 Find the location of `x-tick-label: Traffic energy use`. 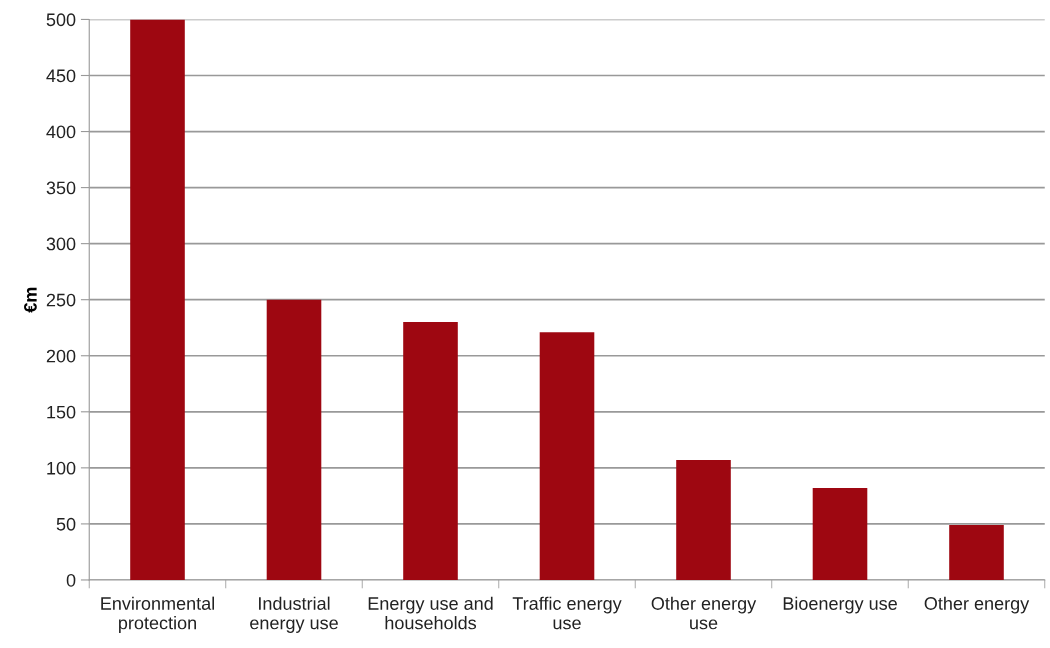

x-tick-label: Traffic energy use is located at coordinates (567, 613).